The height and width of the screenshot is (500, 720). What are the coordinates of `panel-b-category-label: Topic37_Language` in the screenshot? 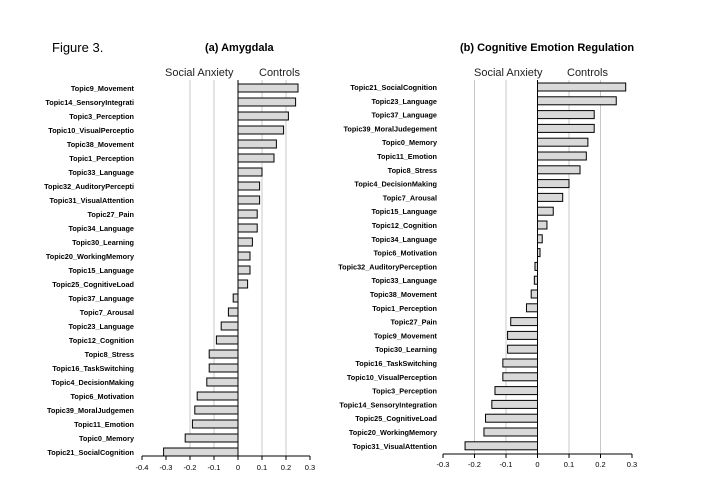 It's located at (404, 115).